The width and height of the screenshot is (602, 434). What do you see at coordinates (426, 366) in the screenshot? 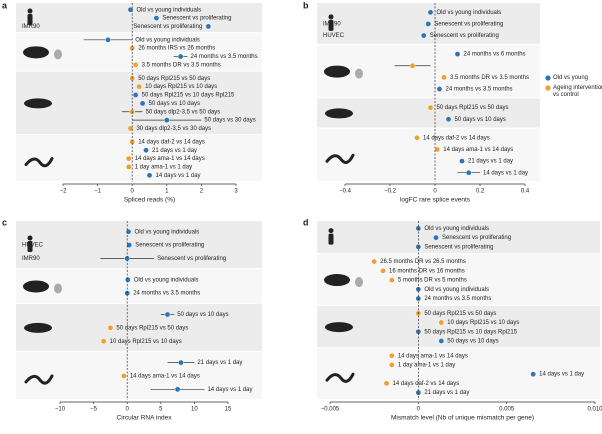
I see `point-label: 1 day ama-1 vs 1 day` at bounding box center [426, 366].